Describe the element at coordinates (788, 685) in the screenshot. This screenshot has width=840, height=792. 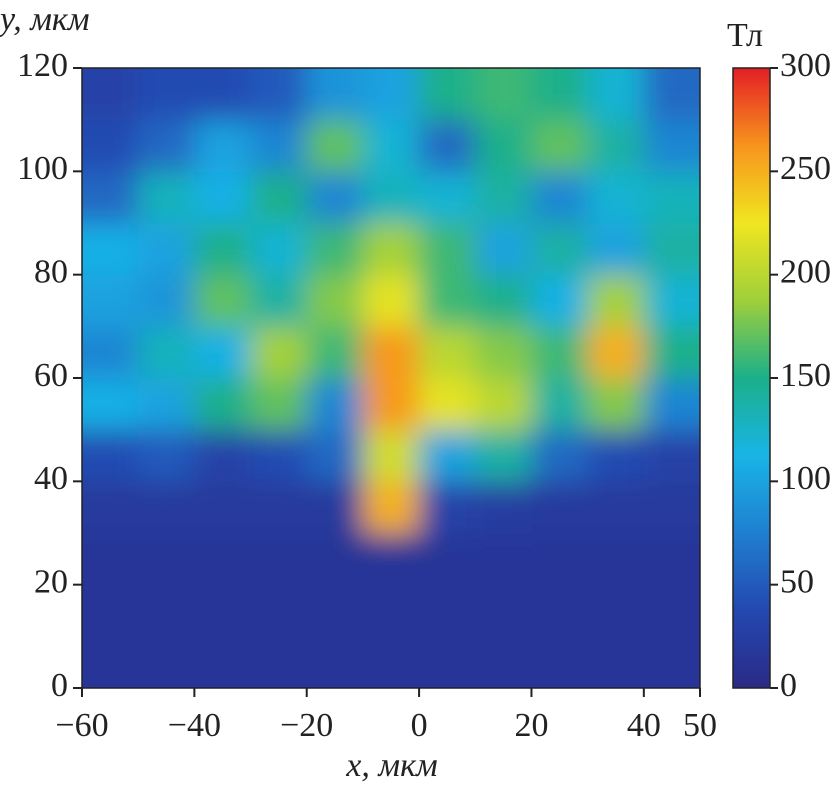
I see `colorbar-tick-label: 0` at that location.